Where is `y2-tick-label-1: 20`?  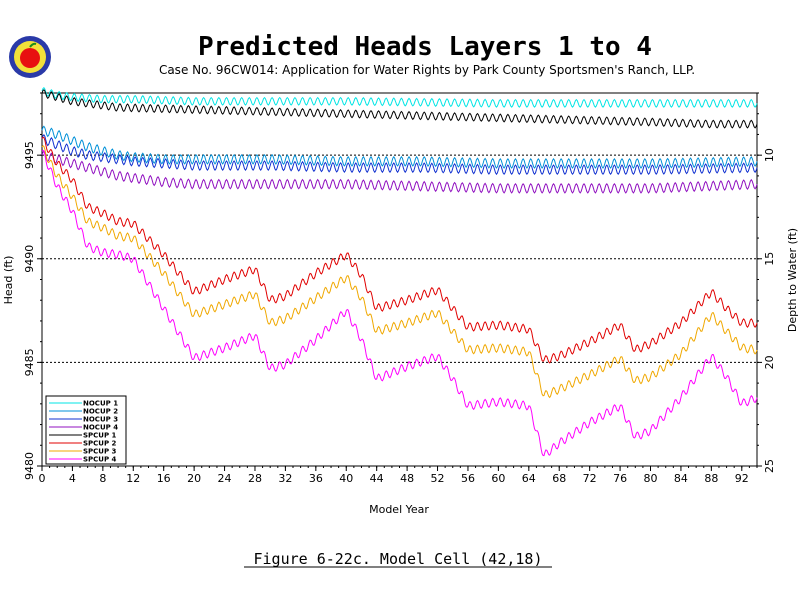
y2-tick-label-1: 20 is located at coordinates (769, 362).